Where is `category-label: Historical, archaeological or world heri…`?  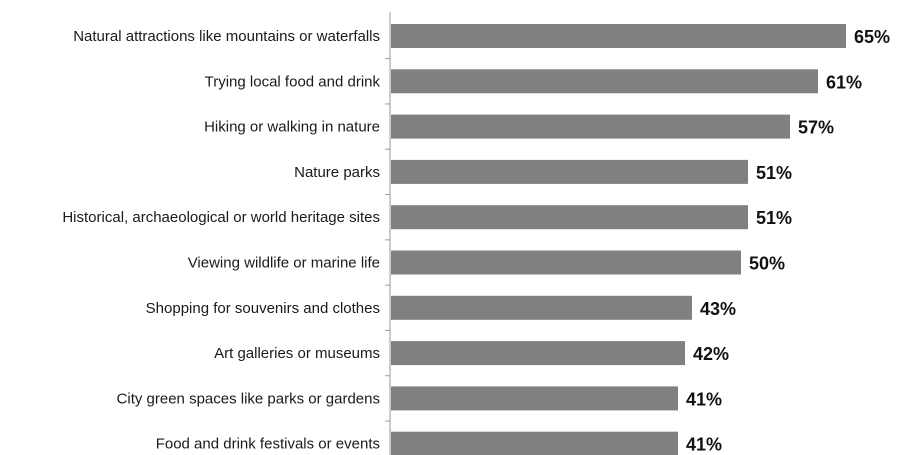
category-label: Historical, archaeological or world heri… is located at coordinates (221, 217).